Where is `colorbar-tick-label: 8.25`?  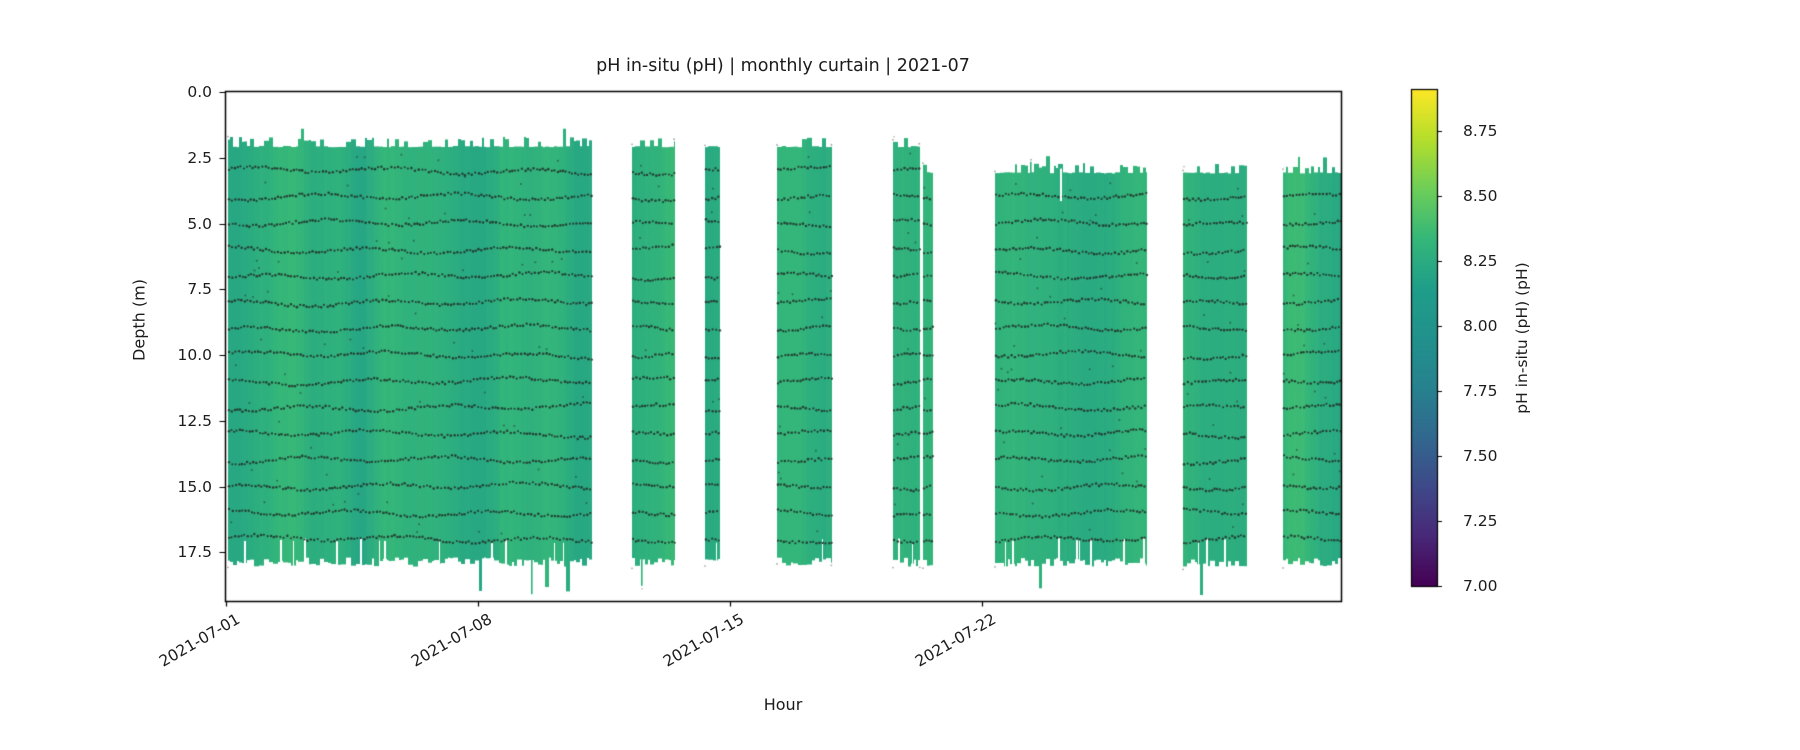
colorbar-tick-label: 8.25 is located at coordinates (1480, 260).